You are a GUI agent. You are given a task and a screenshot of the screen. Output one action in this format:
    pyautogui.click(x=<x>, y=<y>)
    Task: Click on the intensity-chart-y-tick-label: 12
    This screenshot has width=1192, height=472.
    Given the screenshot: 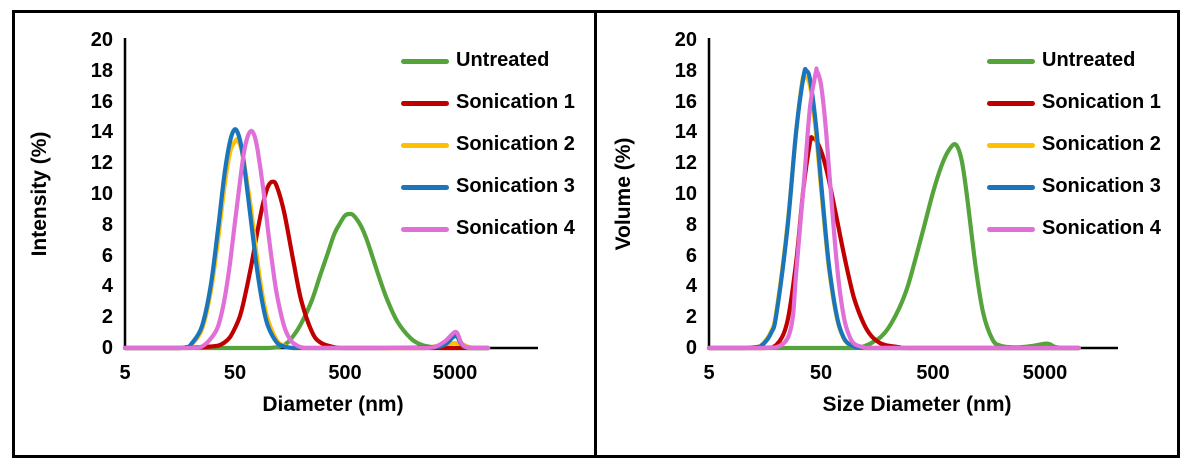 What is the action you would take?
    pyautogui.click(x=101, y=163)
    